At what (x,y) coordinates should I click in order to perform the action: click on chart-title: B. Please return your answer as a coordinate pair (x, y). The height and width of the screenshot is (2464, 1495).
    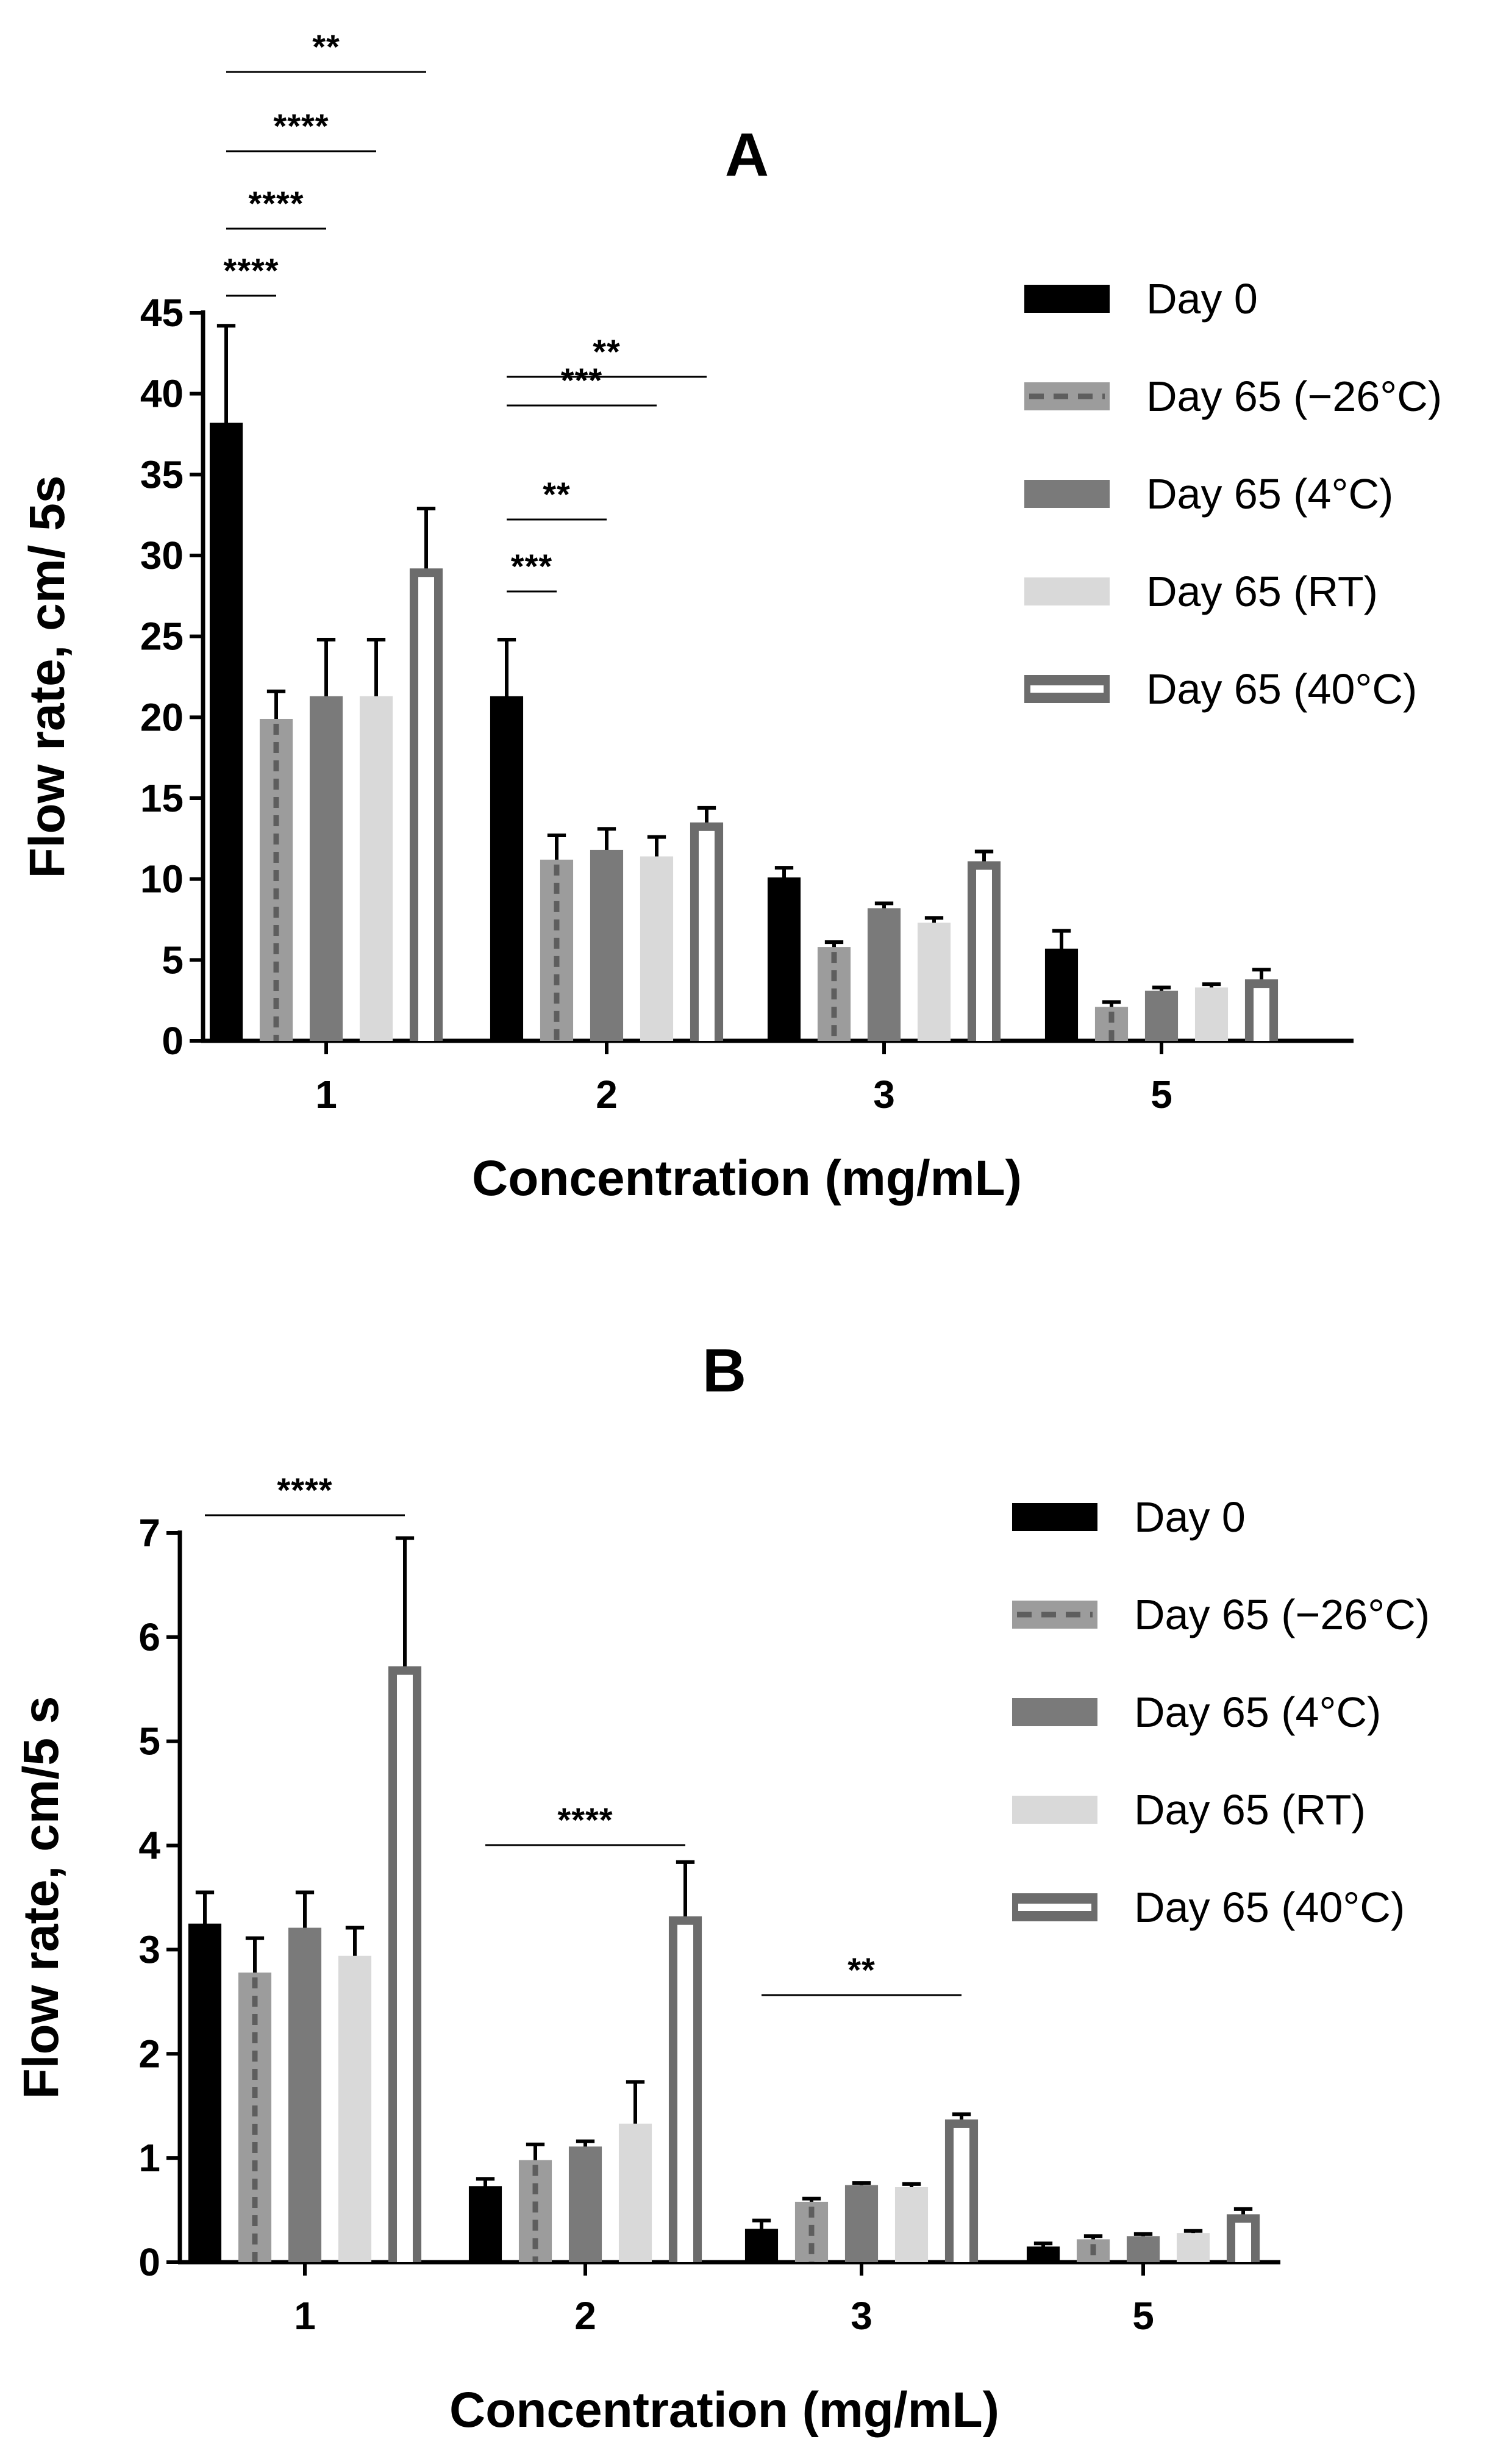
    Looking at the image, I should click on (724, 1371).